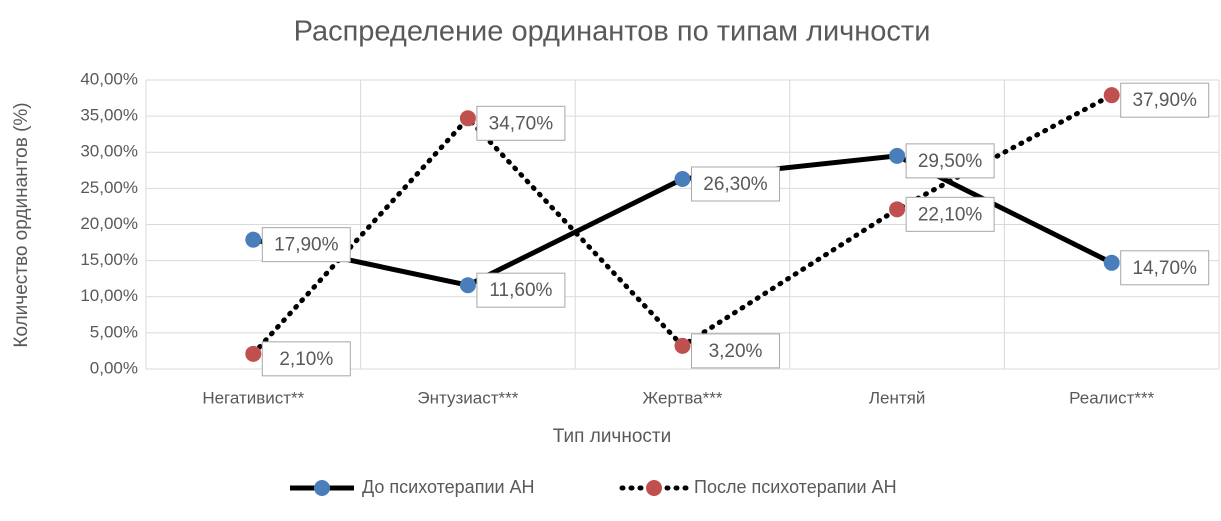 Image resolution: width=1221 pixels, height=521 pixels. Describe the element at coordinates (21, 224) in the screenshot. I see `y-axis-title: Количество ординантов (%)` at that location.